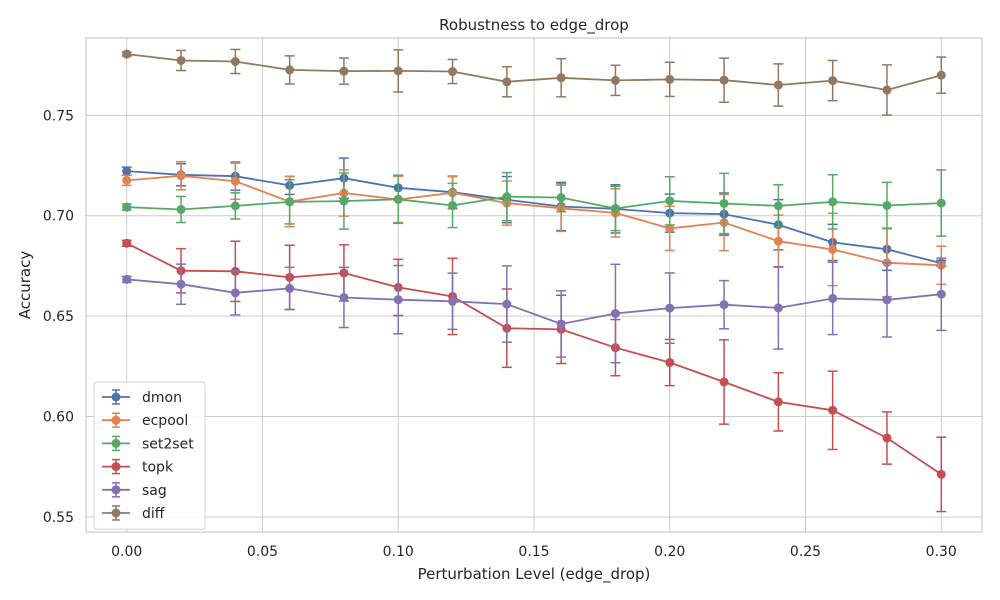 Image resolution: width=1000 pixels, height=600 pixels. Describe the element at coordinates (154, 491) in the screenshot. I see `legend-label: sag` at that location.